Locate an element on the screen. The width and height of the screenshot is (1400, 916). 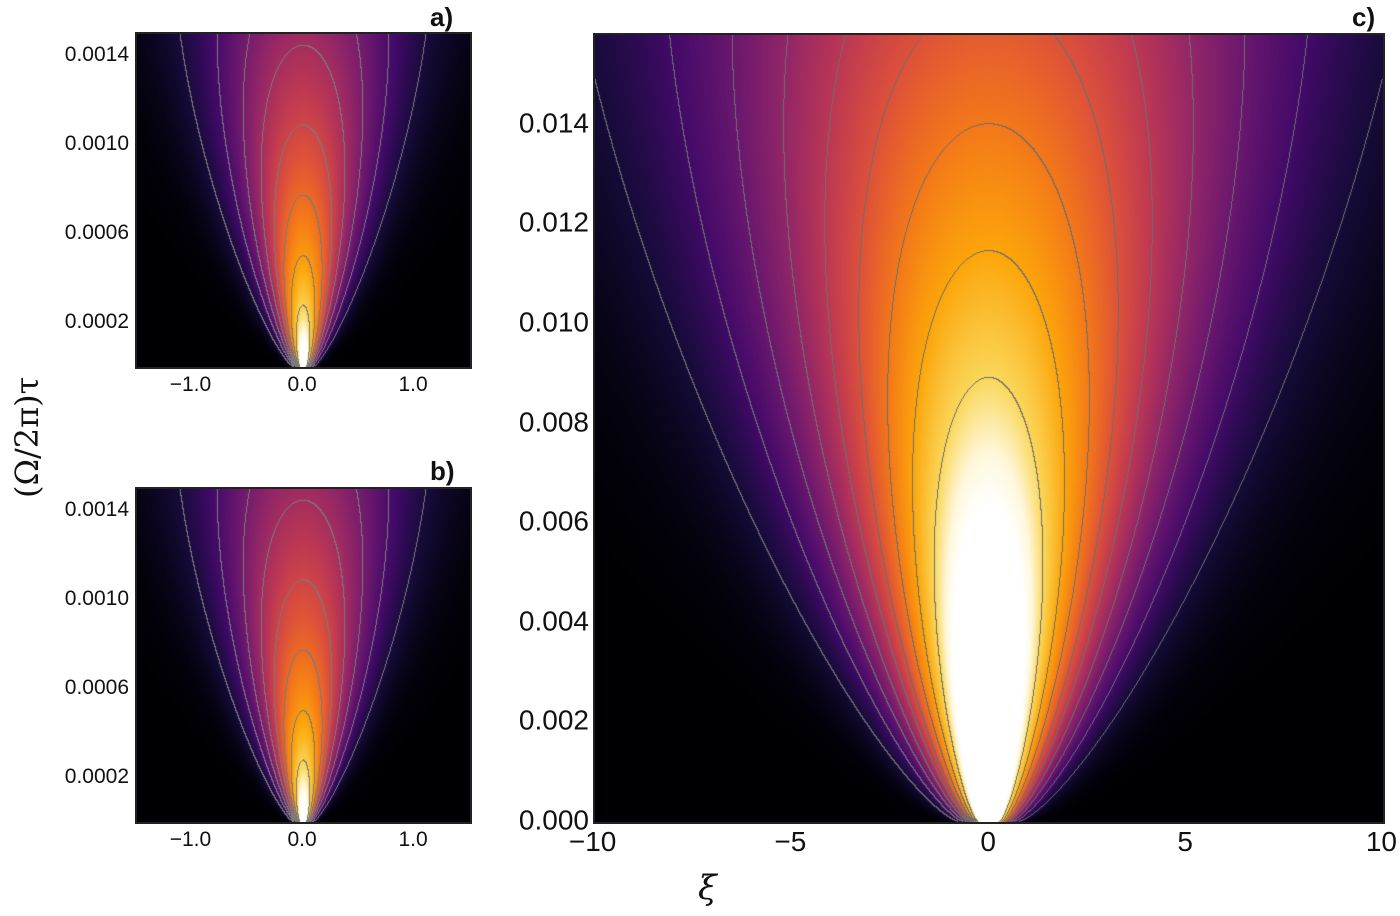
x-tick-label: 0 is located at coordinates (988, 841).